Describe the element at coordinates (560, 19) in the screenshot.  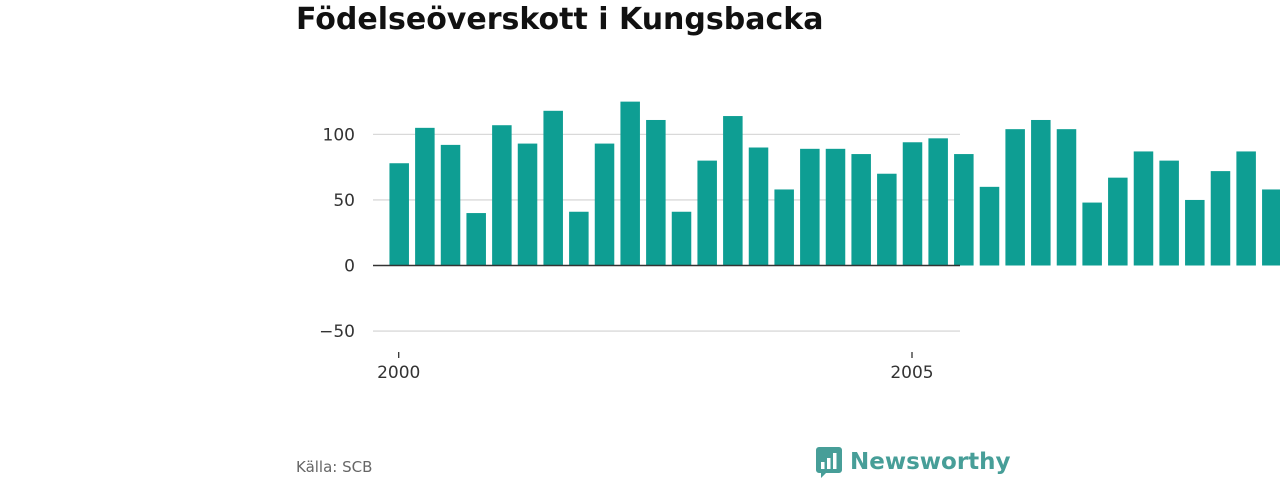
I see `chart-title: Födelseöverskott i Kungsbacka` at that location.